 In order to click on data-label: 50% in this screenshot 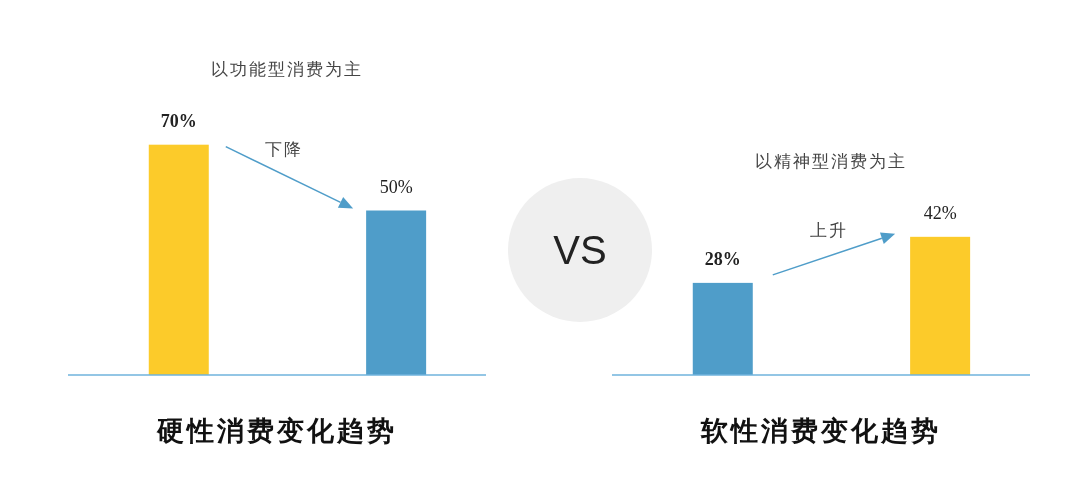, I will do `click(396, 186)`.